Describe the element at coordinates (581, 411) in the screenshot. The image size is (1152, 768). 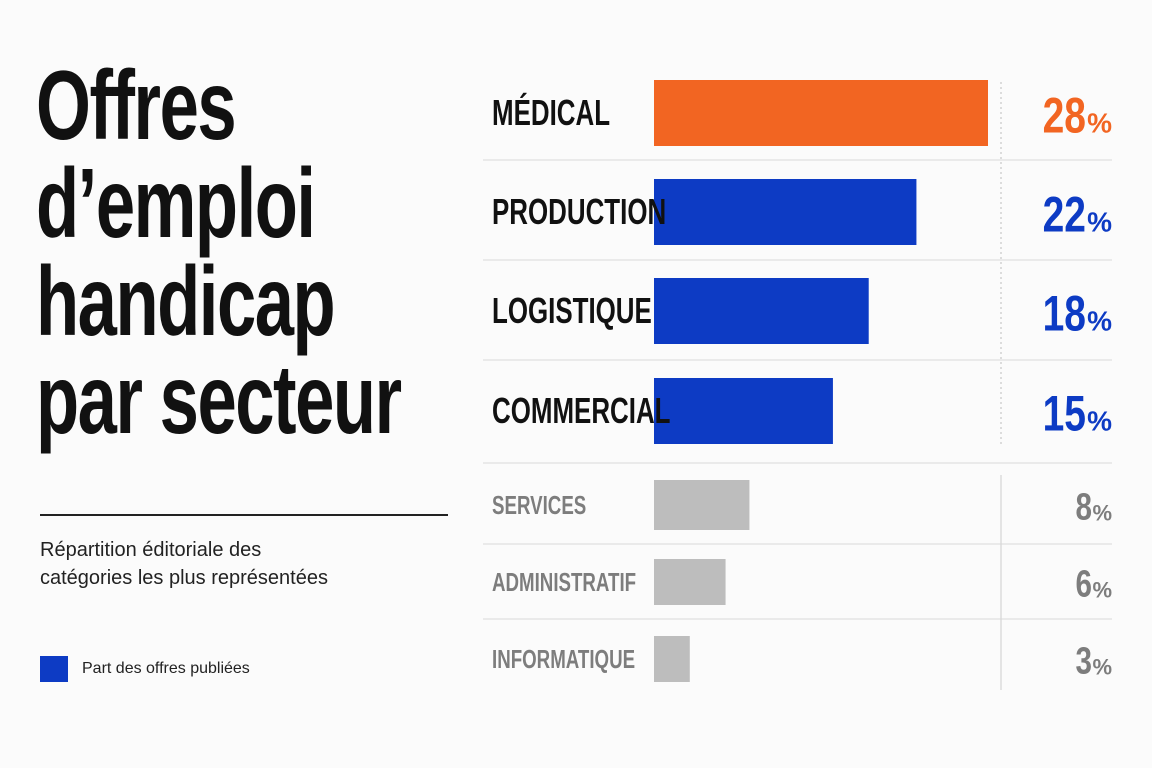
I see `category-label: COMMERCIAL` at that location.